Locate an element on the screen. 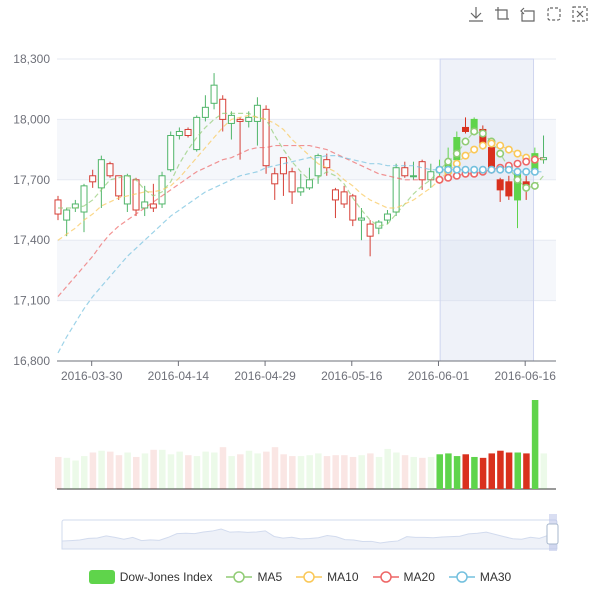 This screenshot has height=600, width=600. brush-selection is located at coordinates (487, 210).